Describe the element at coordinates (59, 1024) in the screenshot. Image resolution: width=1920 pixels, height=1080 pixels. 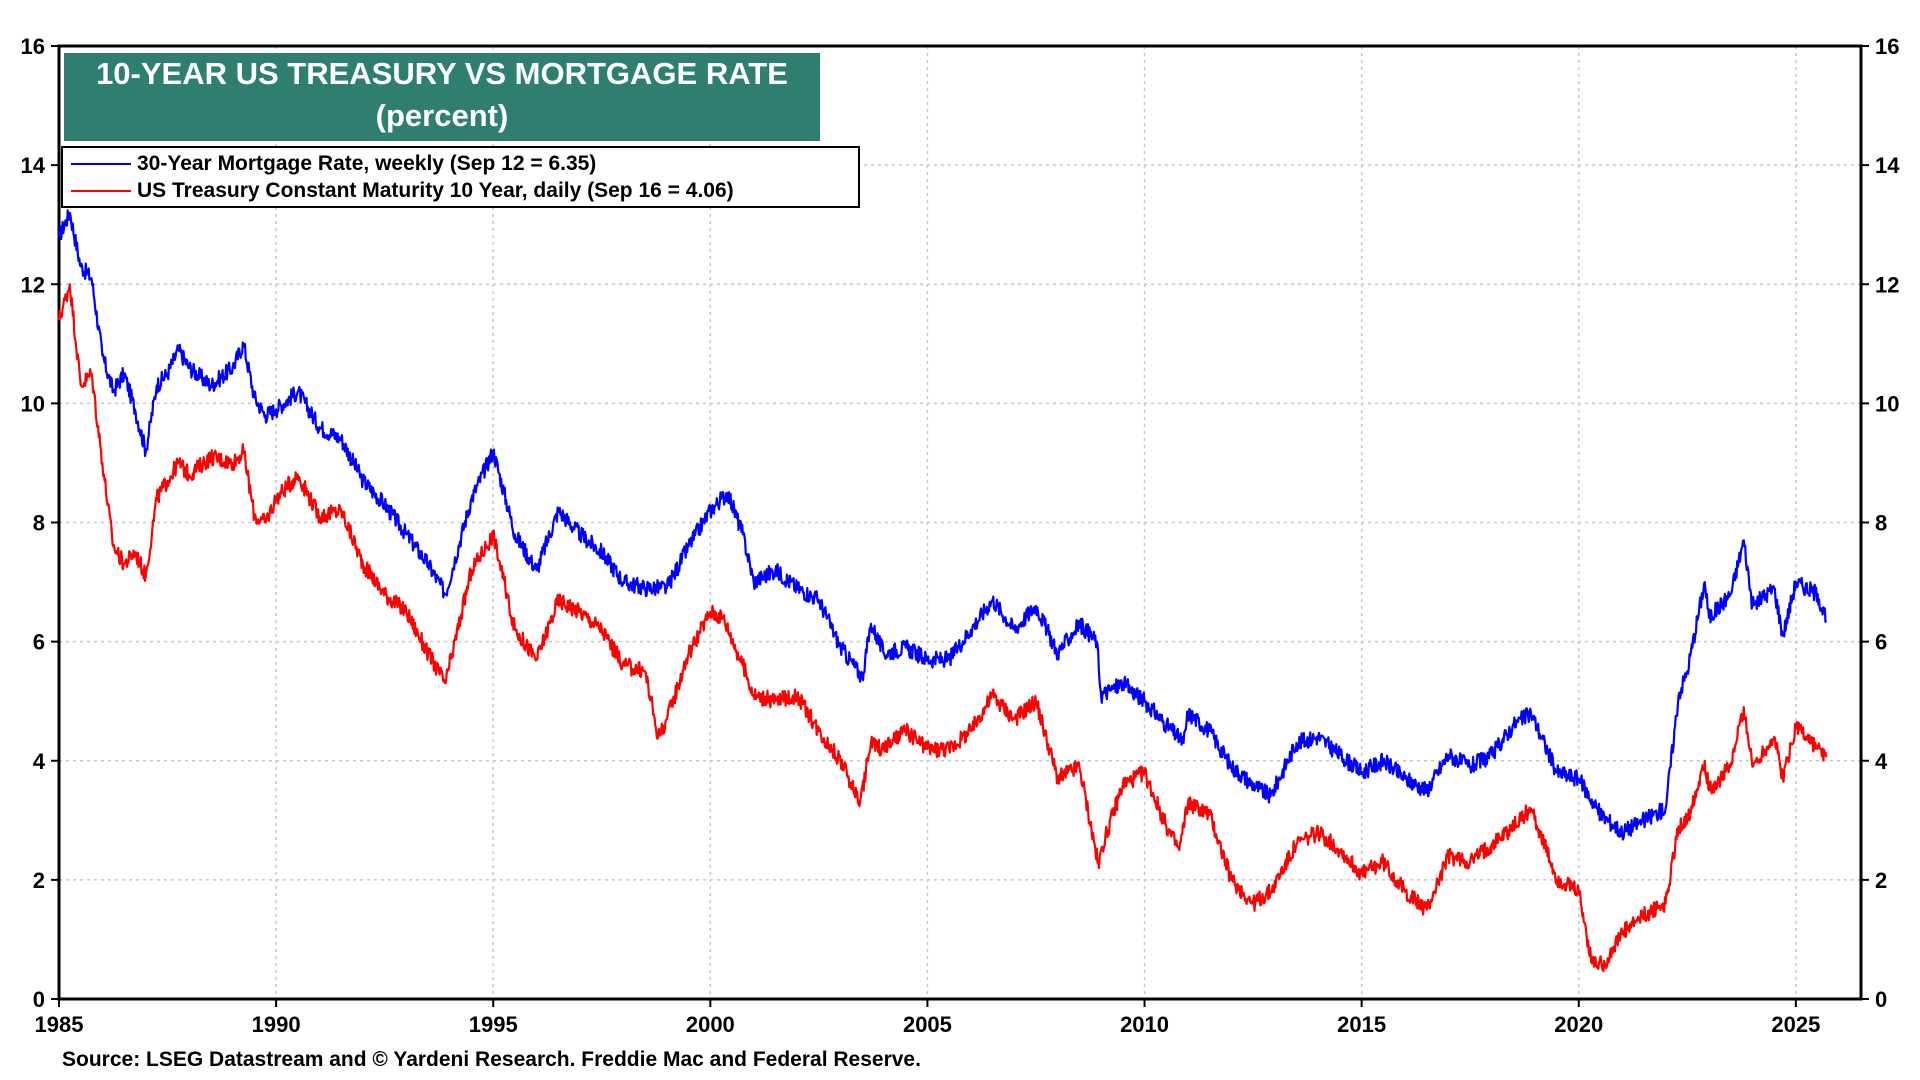
I see `x-tick-label: 1985` at that location.